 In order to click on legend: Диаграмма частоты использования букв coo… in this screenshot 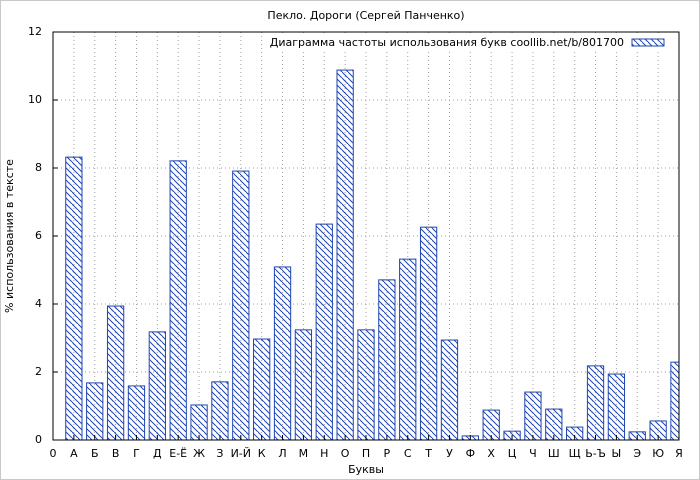, I will do `click(473, 43)`.